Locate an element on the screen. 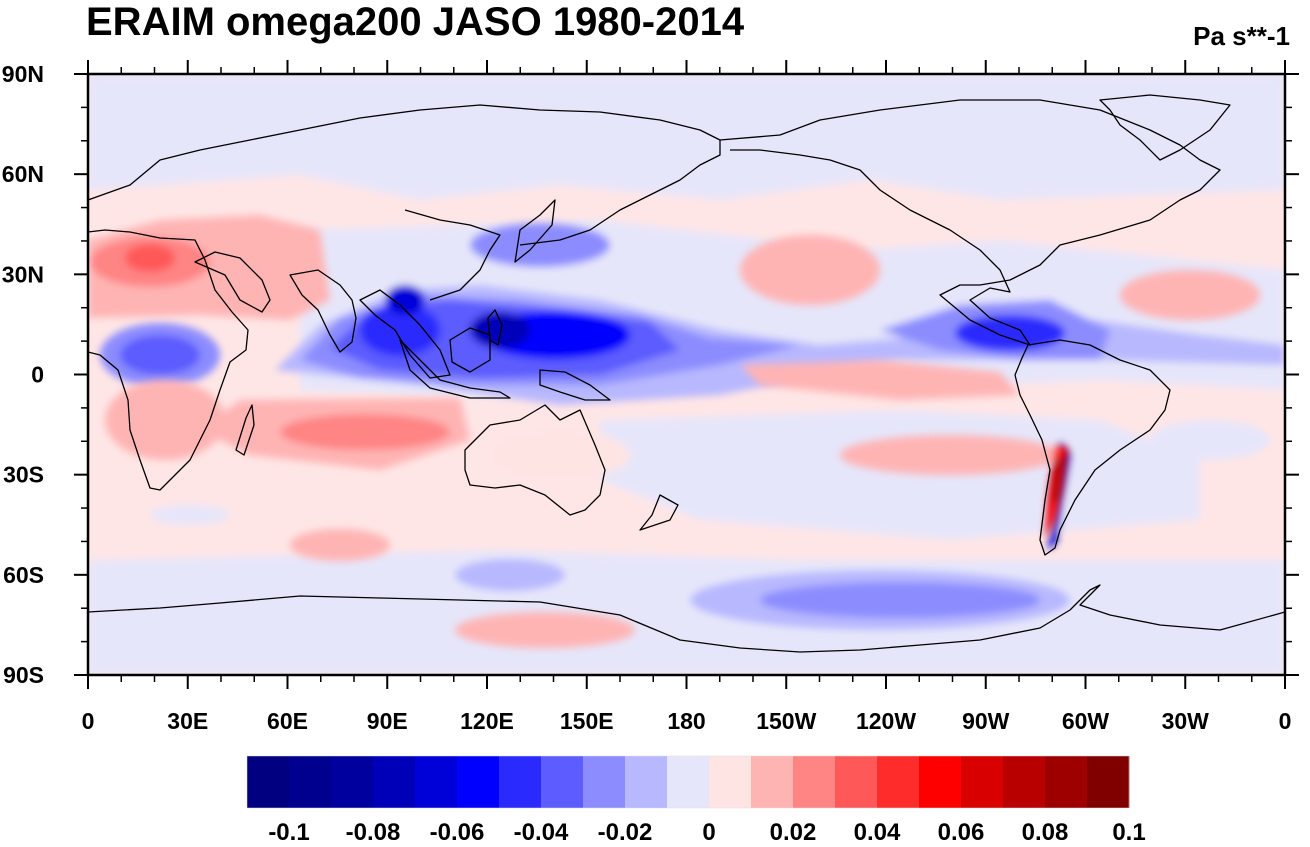 The image size is (1310, 847). central-america-core is located at coordinates (1010, 333).